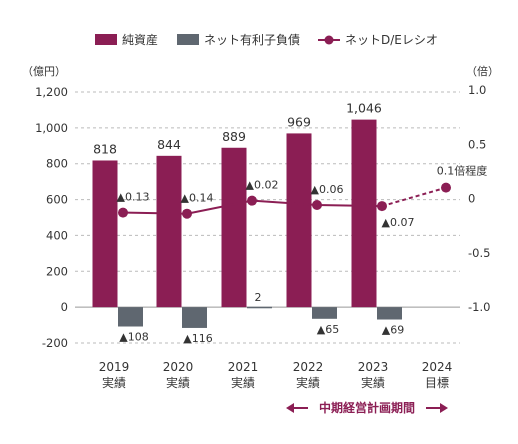 Image resolution: width=518 pixels, height=444 pixels. I want to click on right-axis-unit: （倍）, so click(482, 71).